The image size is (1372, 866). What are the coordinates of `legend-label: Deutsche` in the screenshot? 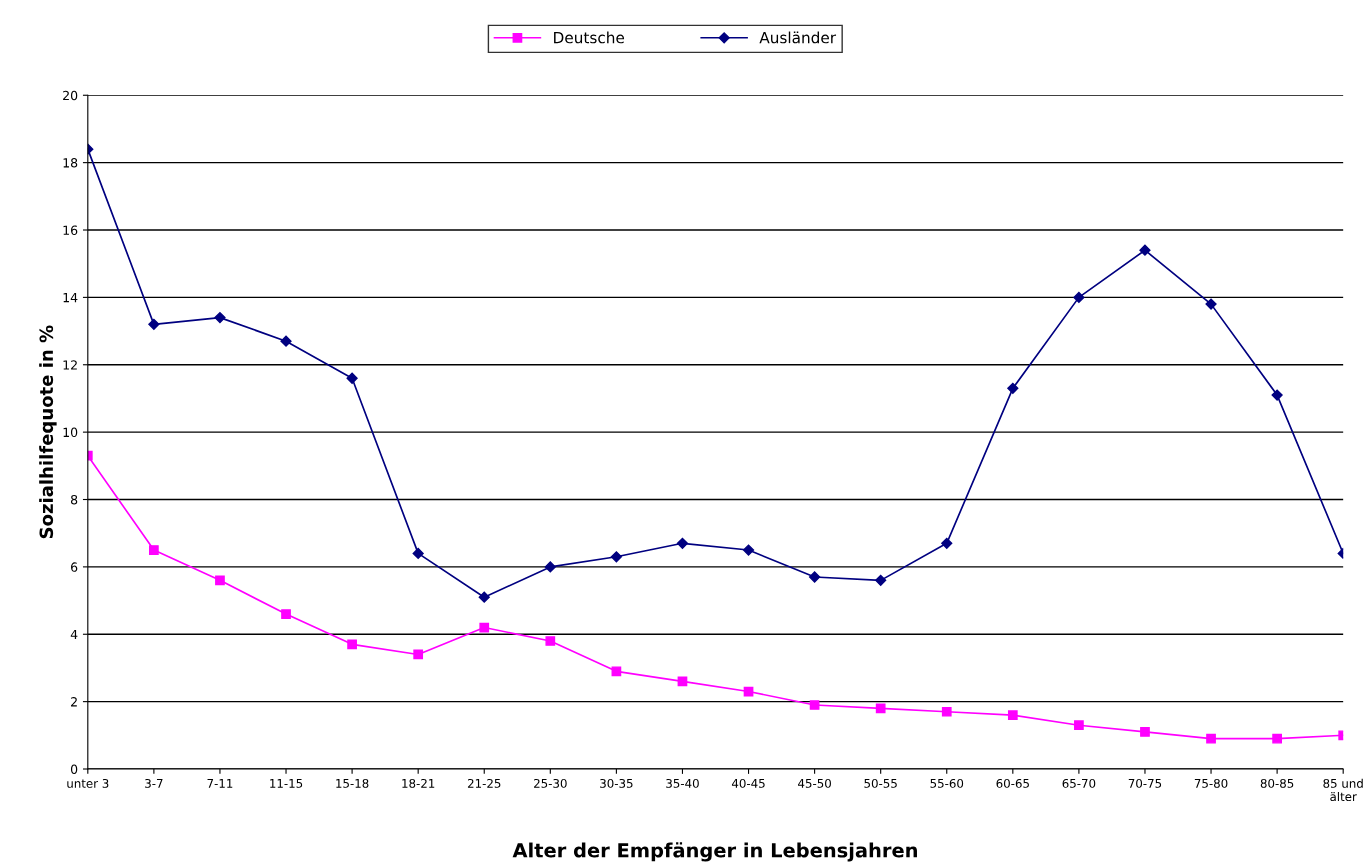 It's located at (589, 37).